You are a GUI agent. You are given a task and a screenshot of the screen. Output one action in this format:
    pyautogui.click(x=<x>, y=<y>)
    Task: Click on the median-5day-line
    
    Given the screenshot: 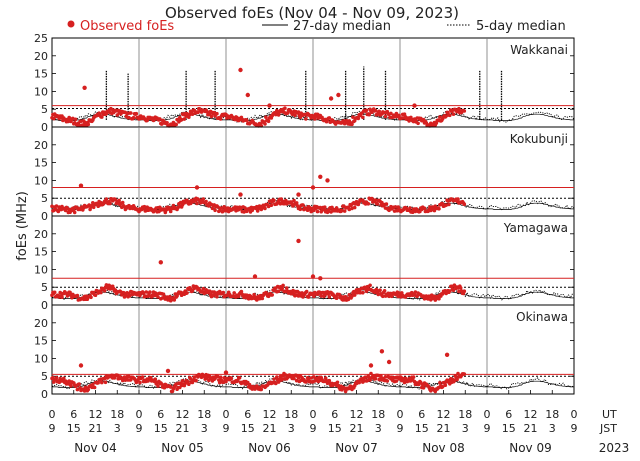 What is the action you would take?
    pyautogui.click(x=313, y=383)
    